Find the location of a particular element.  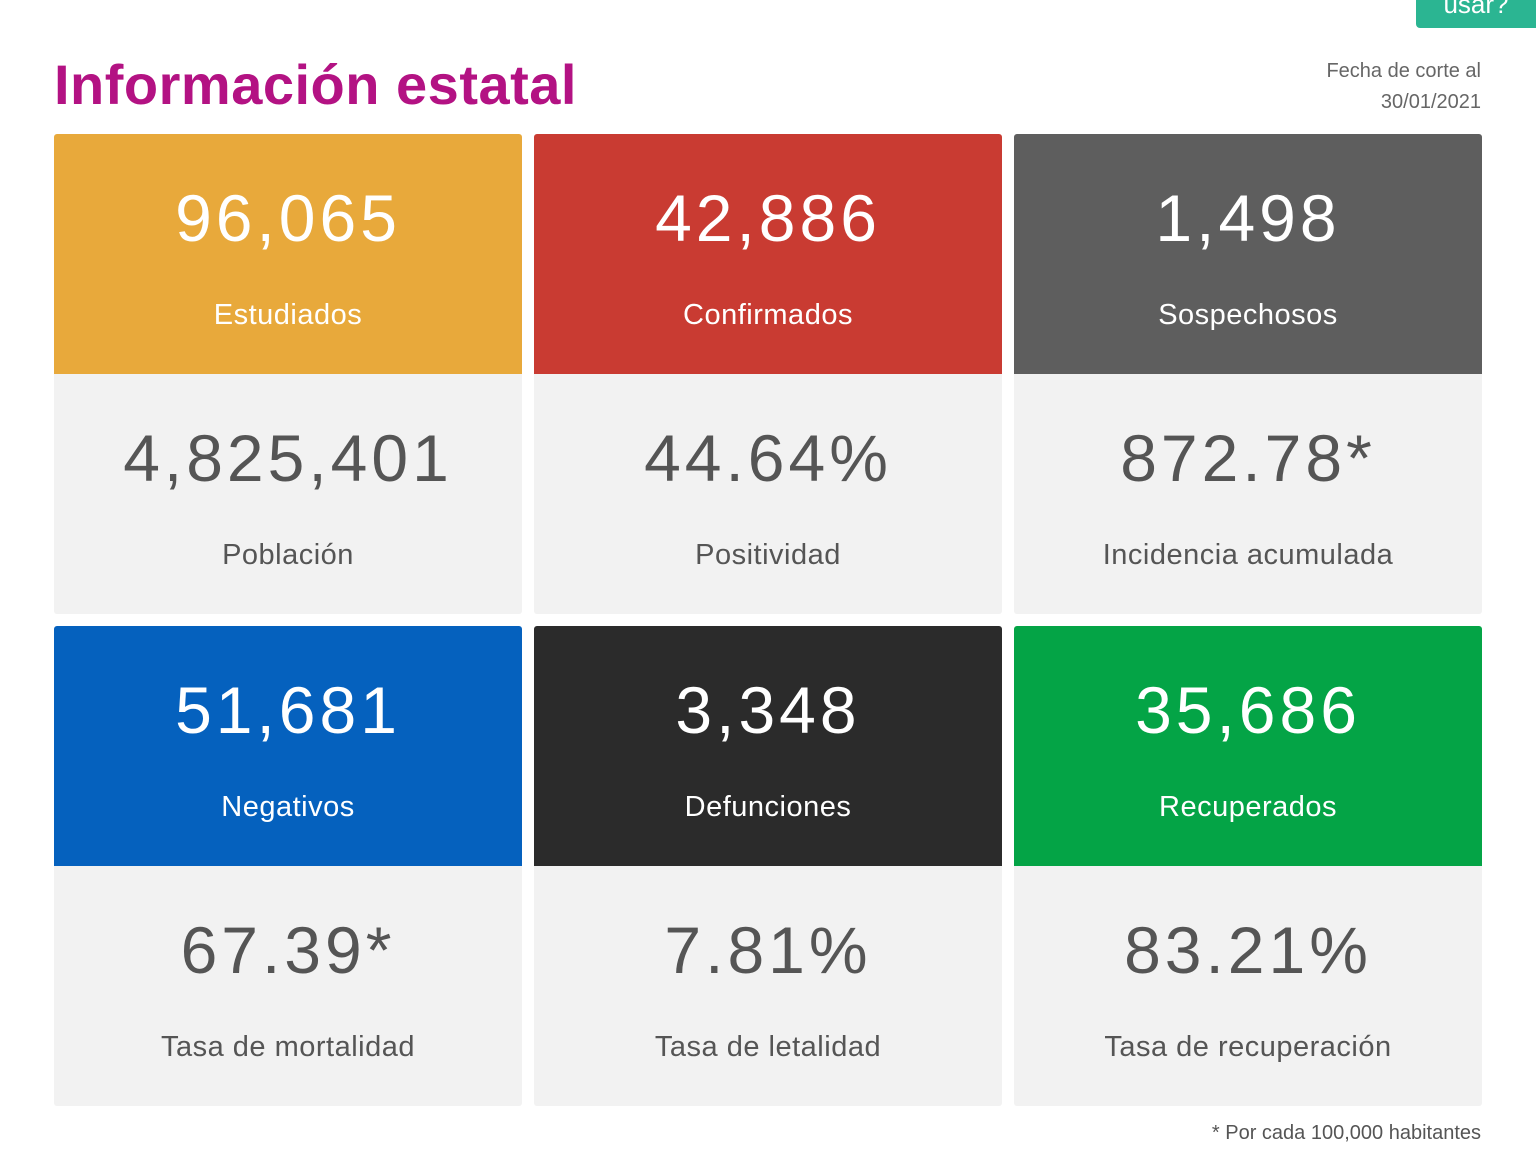

stat-value: 44.64% is located at coordinates (768, 458).